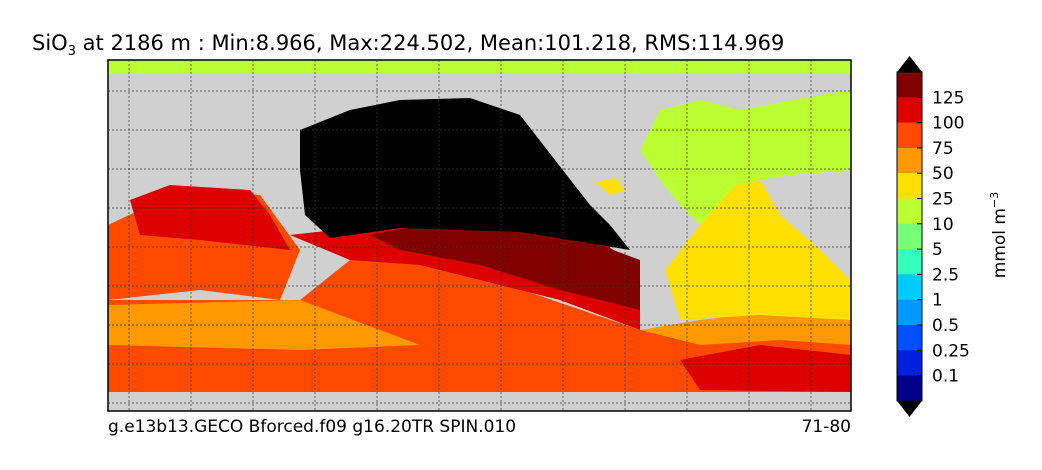 The width and height of the screenshot is (1042, 470). What do you see at coordinates (945, 326) in the screenshot?
I see `colorbar-tick-label: 0.5` at bounding box center [945, 326].